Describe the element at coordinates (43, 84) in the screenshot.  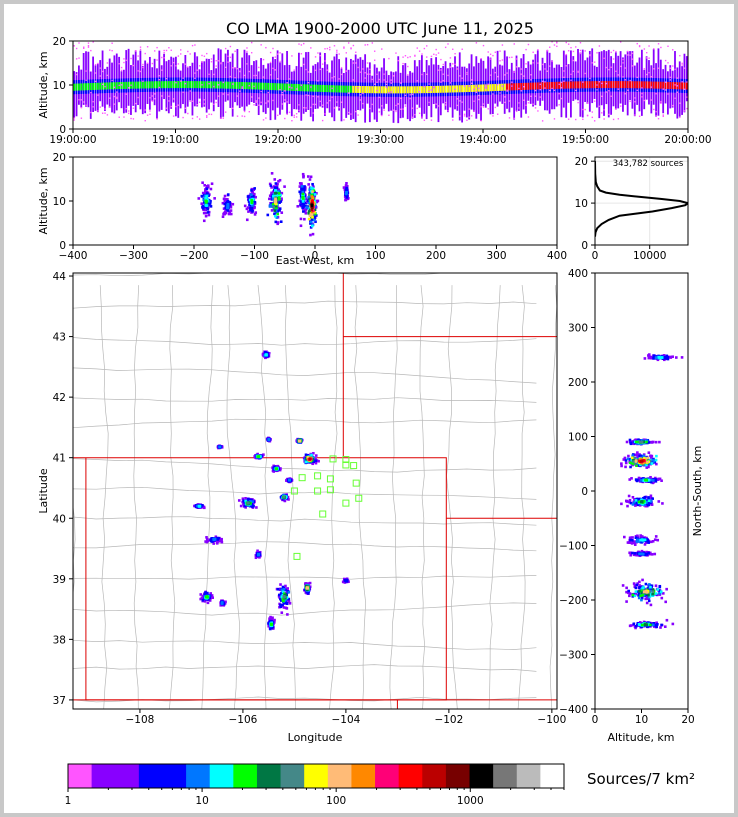
I see `time-altitude-ylabel: Altitude, km` at that location.